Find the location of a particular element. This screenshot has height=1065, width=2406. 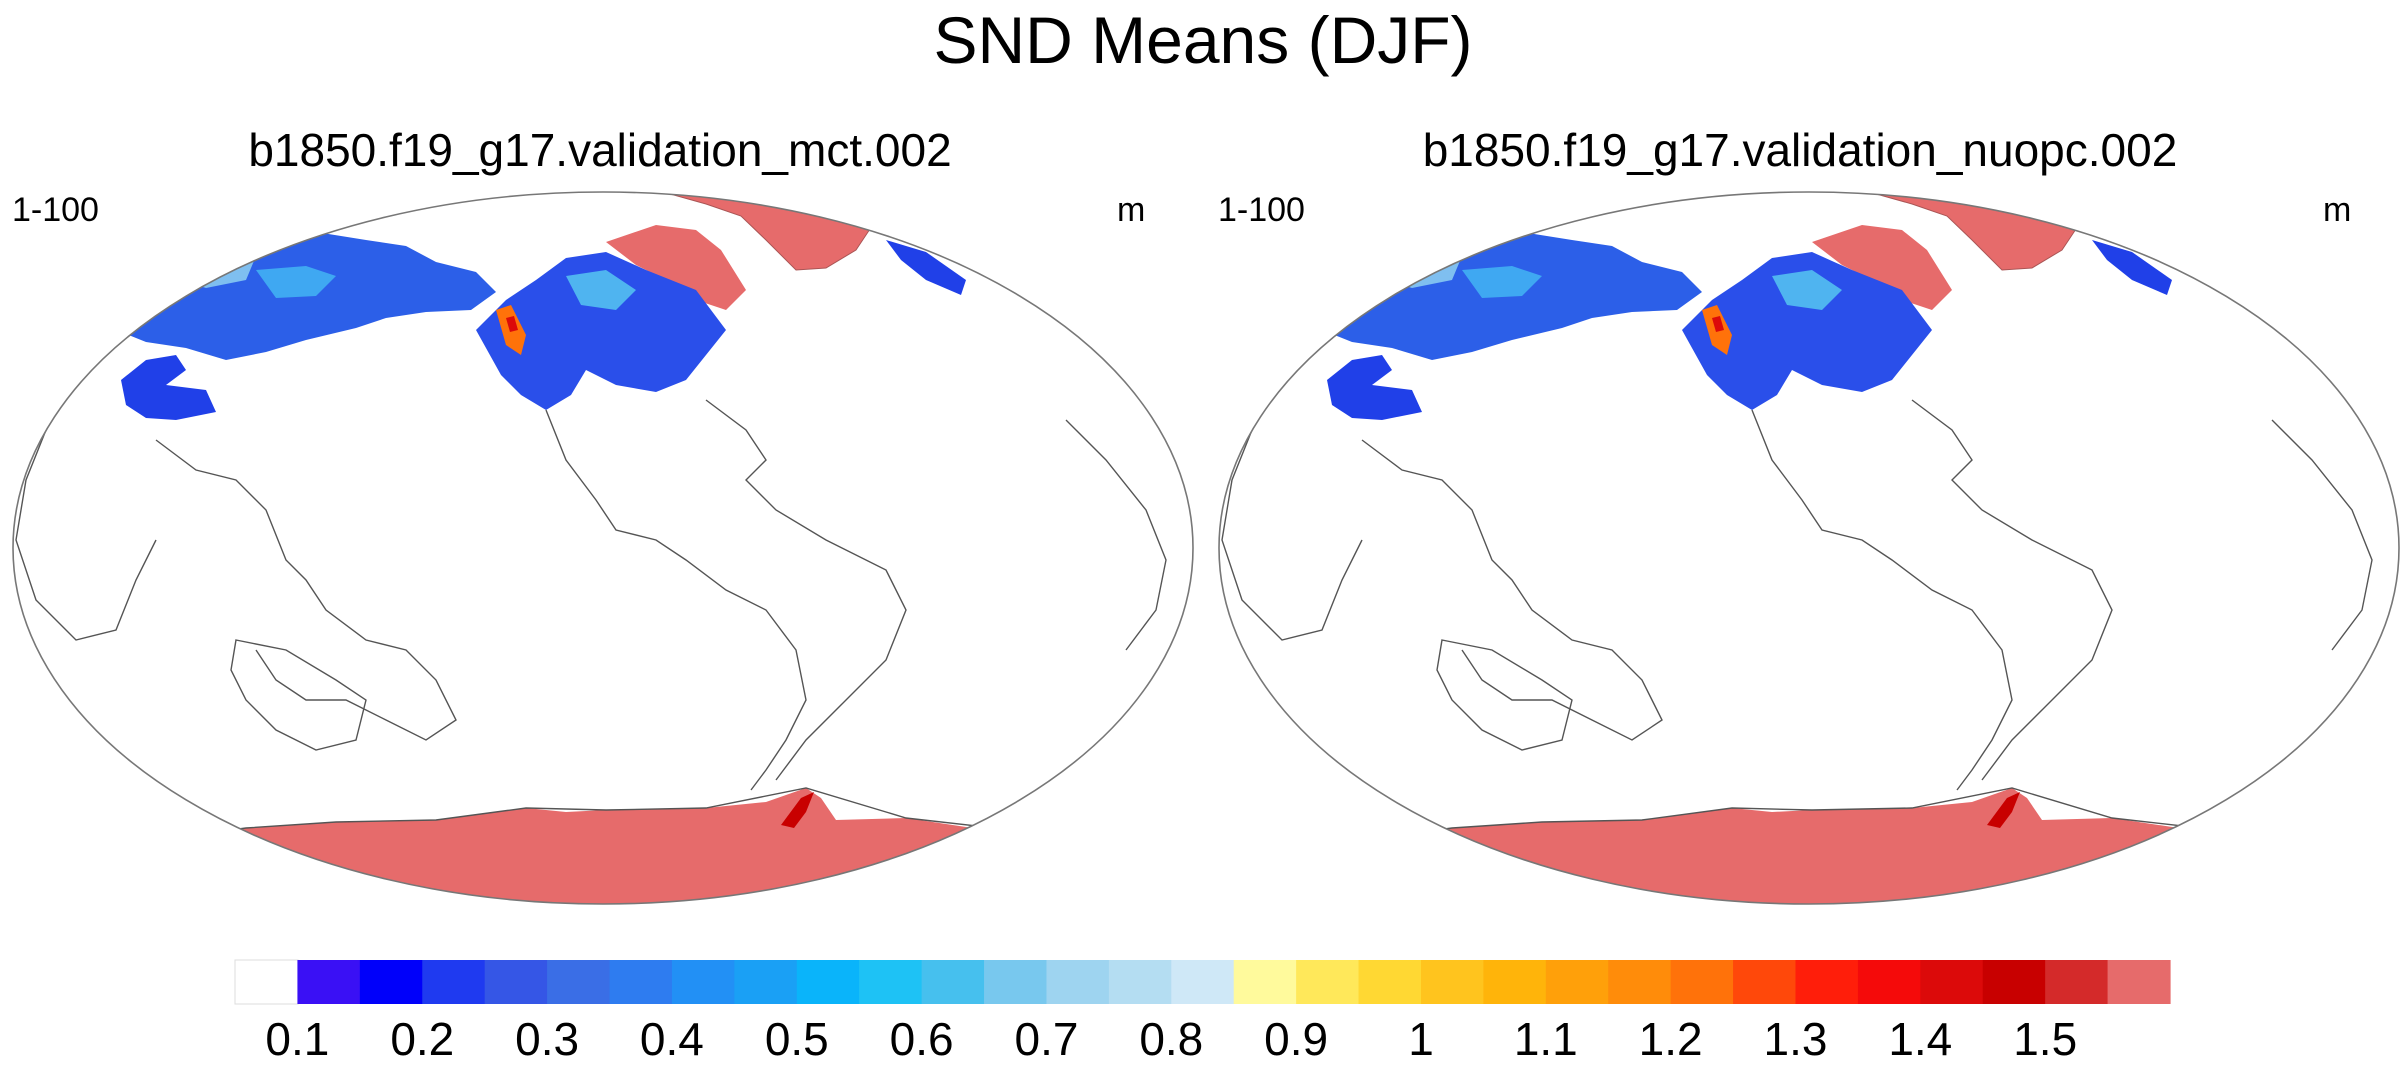

panel-title-left: b1850.f19_g17.validation_mct.002 is located at coordinates (600, 150).